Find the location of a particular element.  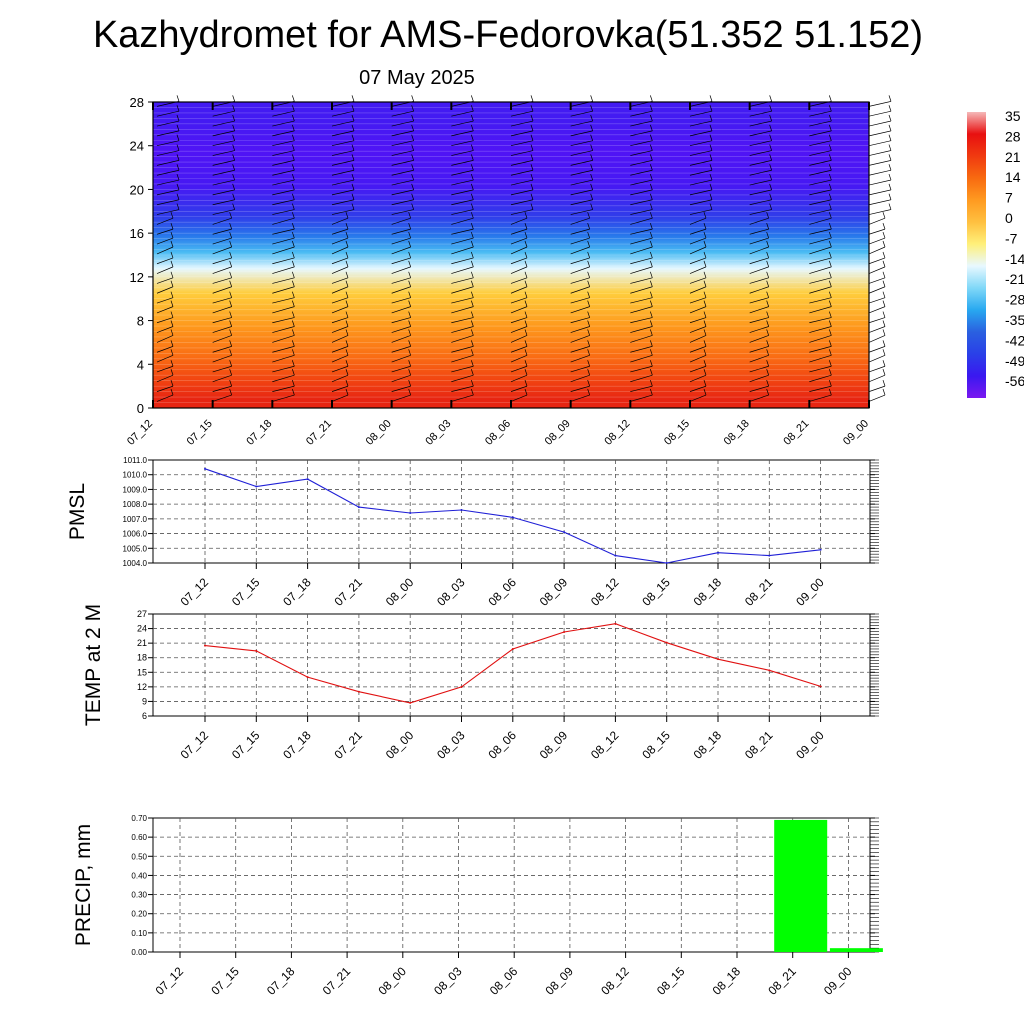

y-axis-title: TEMP at 2 M is located at coordinates (93, 665).